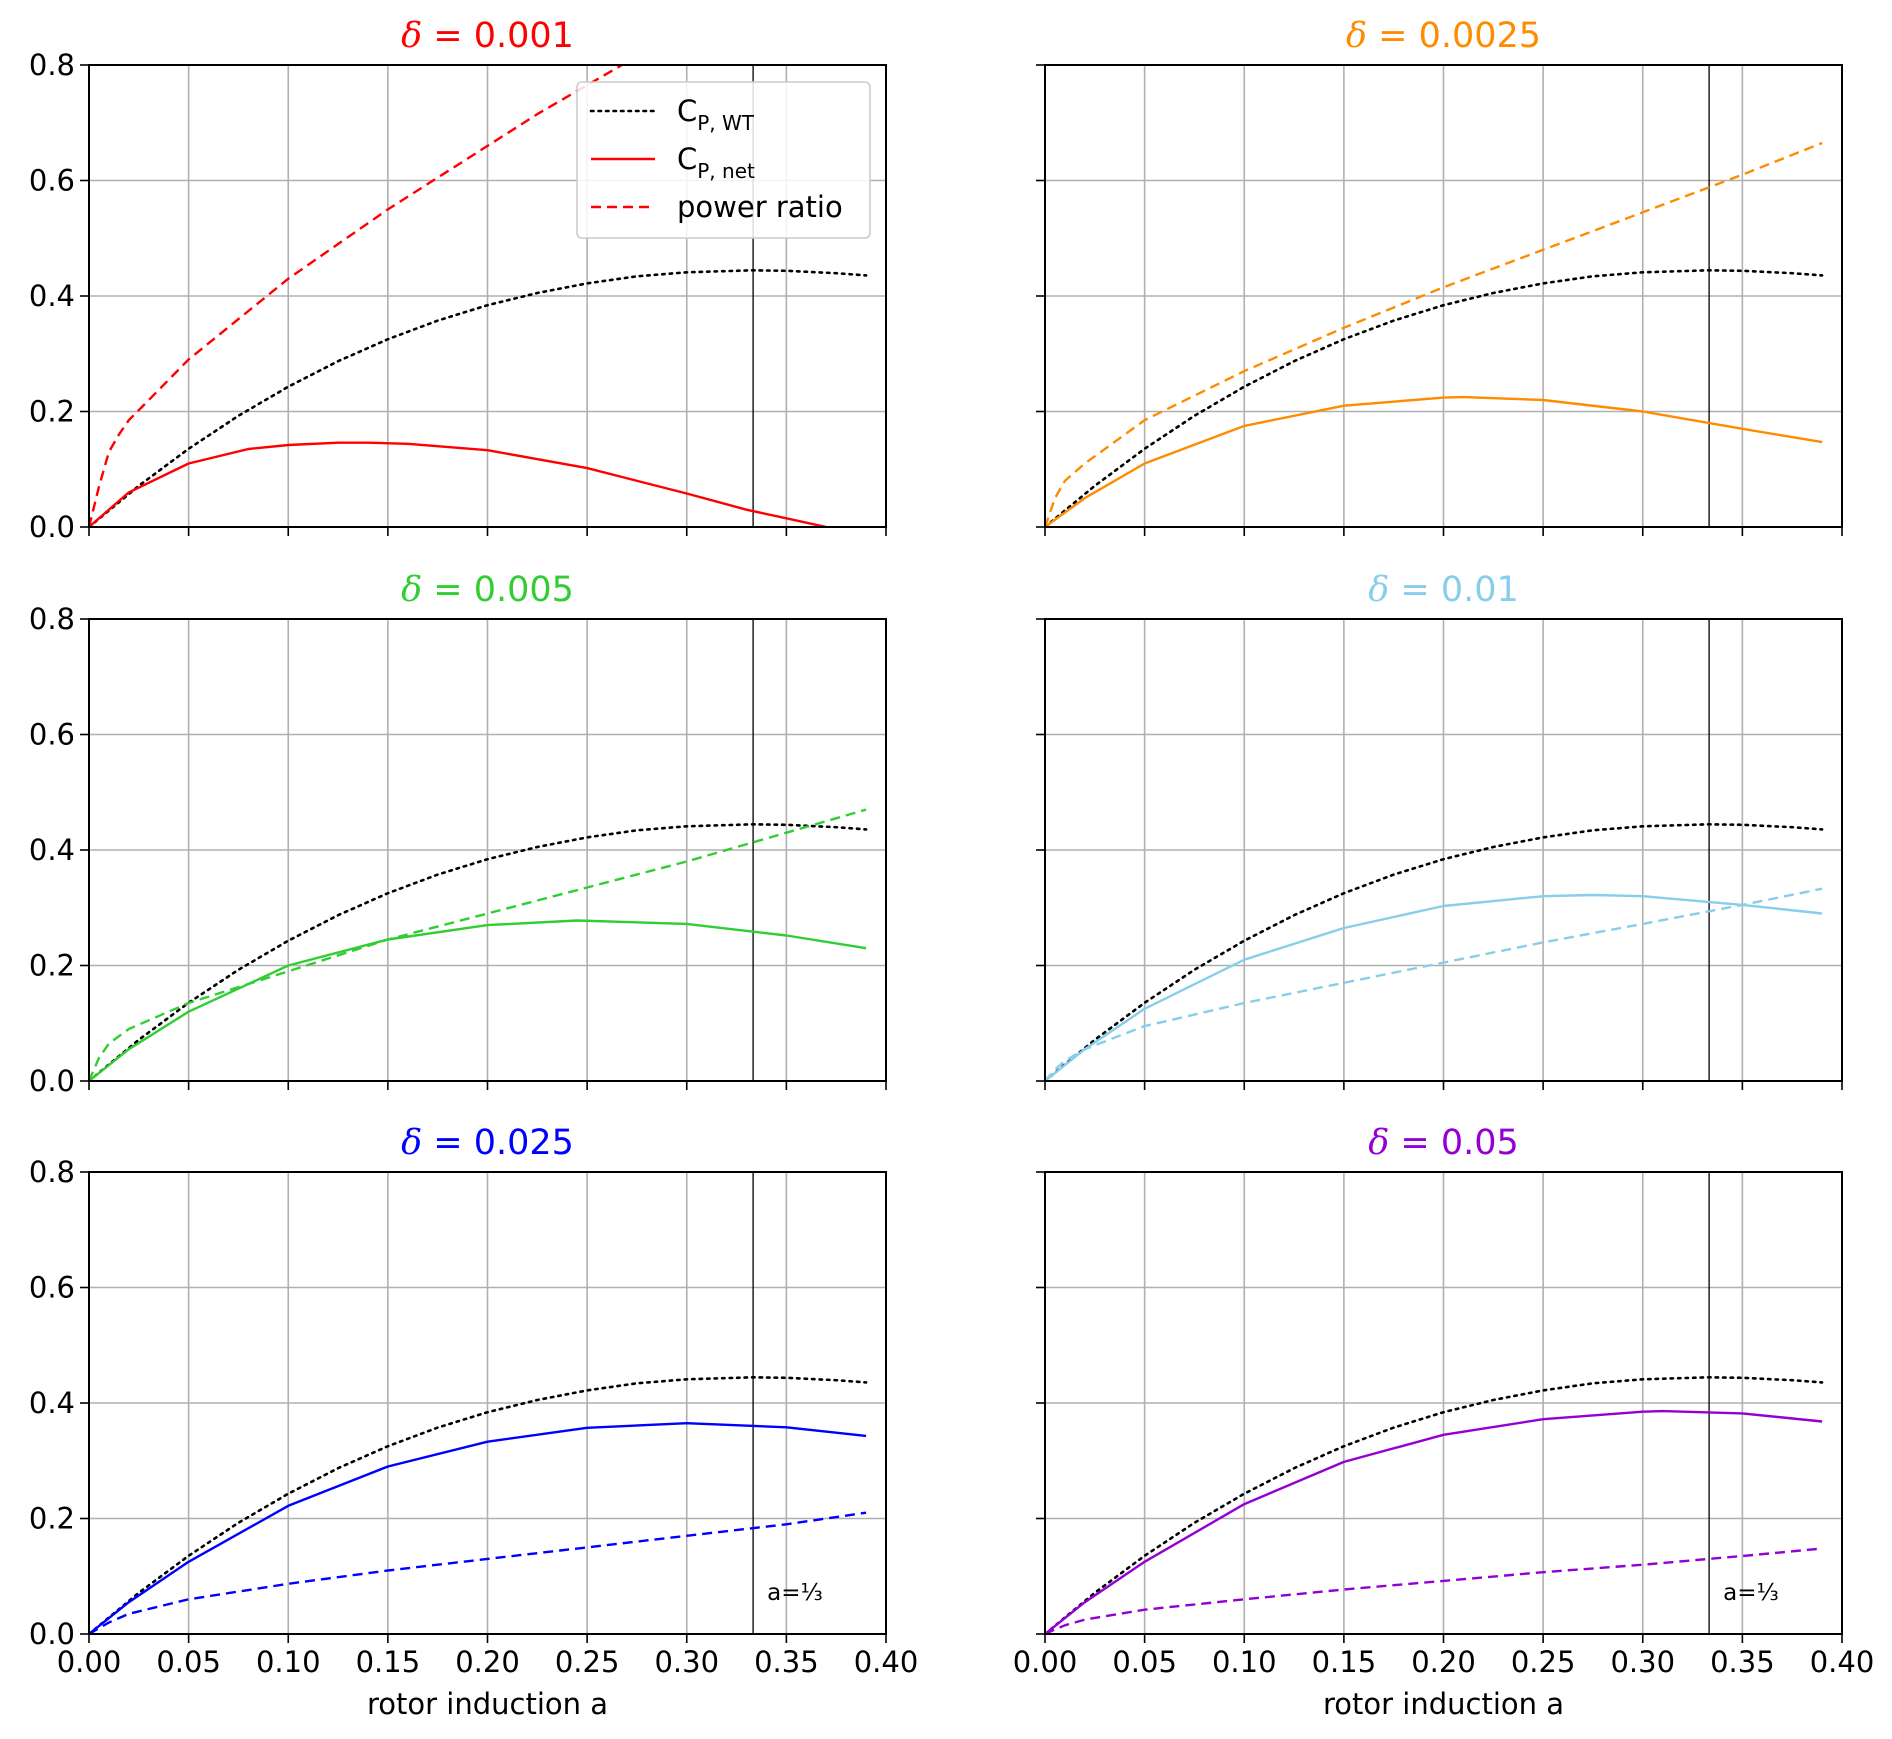  What do you see at coordinates (487, 36) in the screenshot?
I see `panel-title: δ = 0.001` at bounding box center [487, 36].